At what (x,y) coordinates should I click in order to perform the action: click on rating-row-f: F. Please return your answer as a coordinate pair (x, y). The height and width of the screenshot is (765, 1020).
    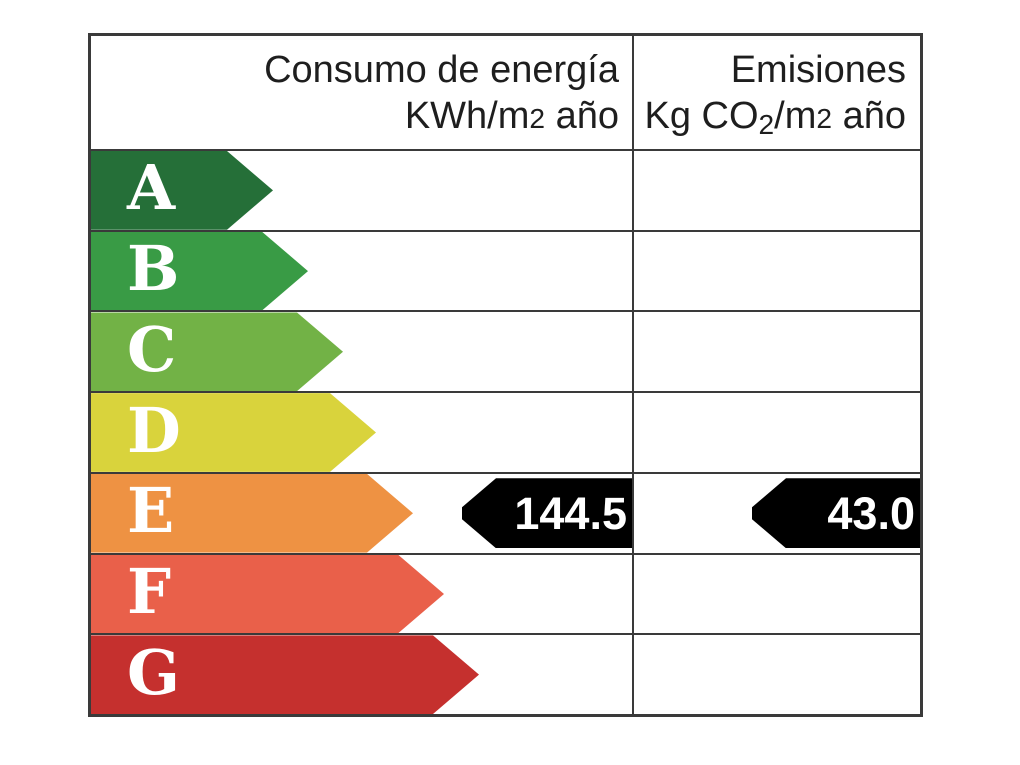
    Looking at the image, I should click on (505, 593).